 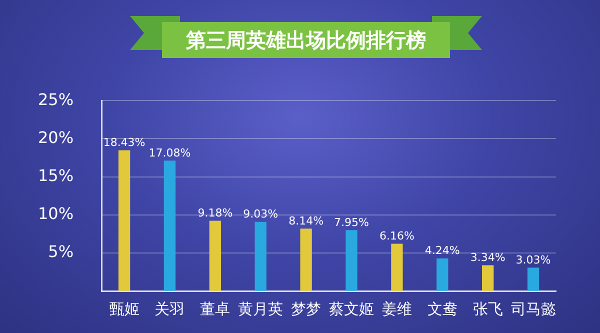 What do you see at coordinates (306, 40) in the screenshot?
I see `chart-title: 第三周英雄出场比例排行榜` at bounding box center [306, 40].